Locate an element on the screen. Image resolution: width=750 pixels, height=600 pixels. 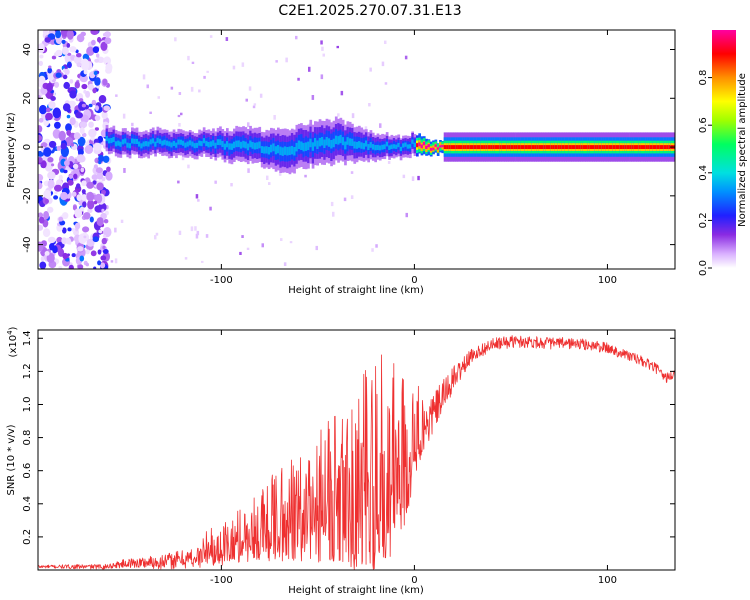
colorbar-tick-label: 0.2 is located at coordinates (703, 220).